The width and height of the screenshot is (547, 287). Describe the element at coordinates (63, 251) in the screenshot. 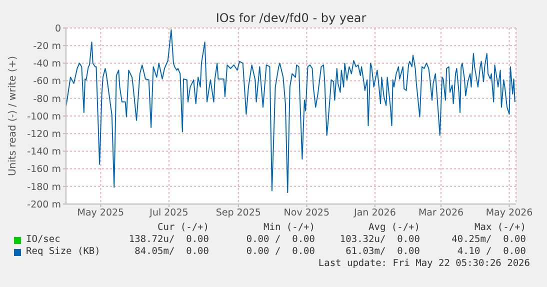

I see `legend-label: Req Size (KB)` at that location.